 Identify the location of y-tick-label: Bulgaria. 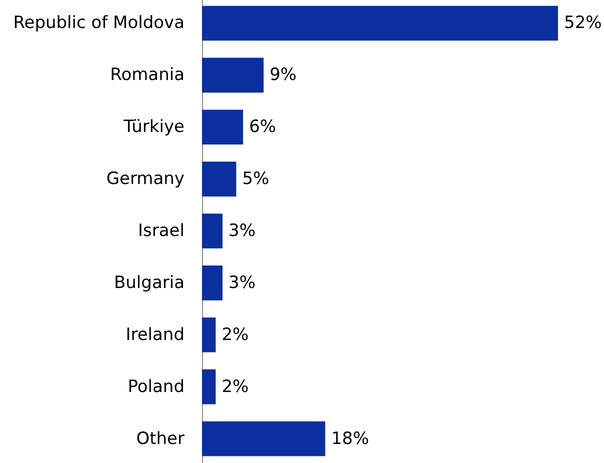
(149, 282).